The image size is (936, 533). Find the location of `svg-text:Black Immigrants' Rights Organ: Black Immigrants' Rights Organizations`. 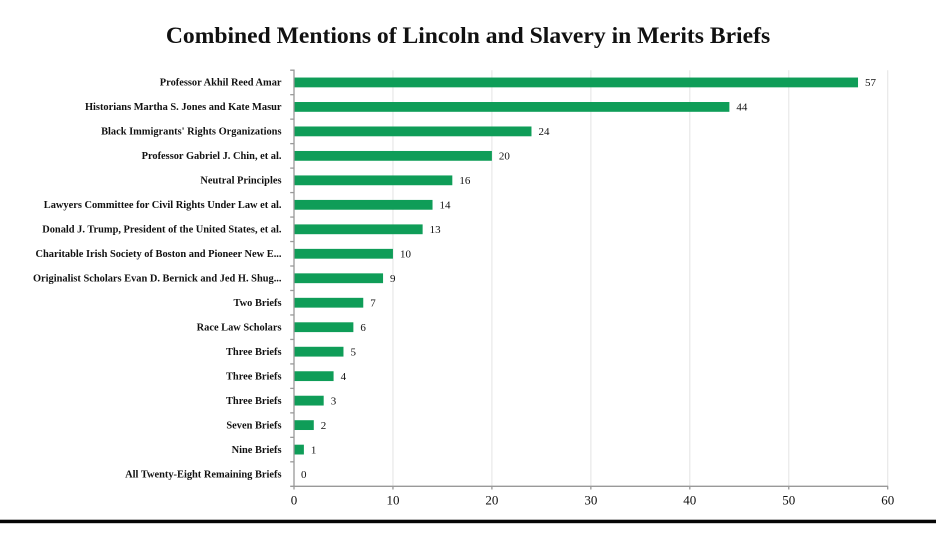

svg-text:Black Immigrants' Rights Organ: Black Immigrants' Rights Organizations is located at coordinates (191, 132).